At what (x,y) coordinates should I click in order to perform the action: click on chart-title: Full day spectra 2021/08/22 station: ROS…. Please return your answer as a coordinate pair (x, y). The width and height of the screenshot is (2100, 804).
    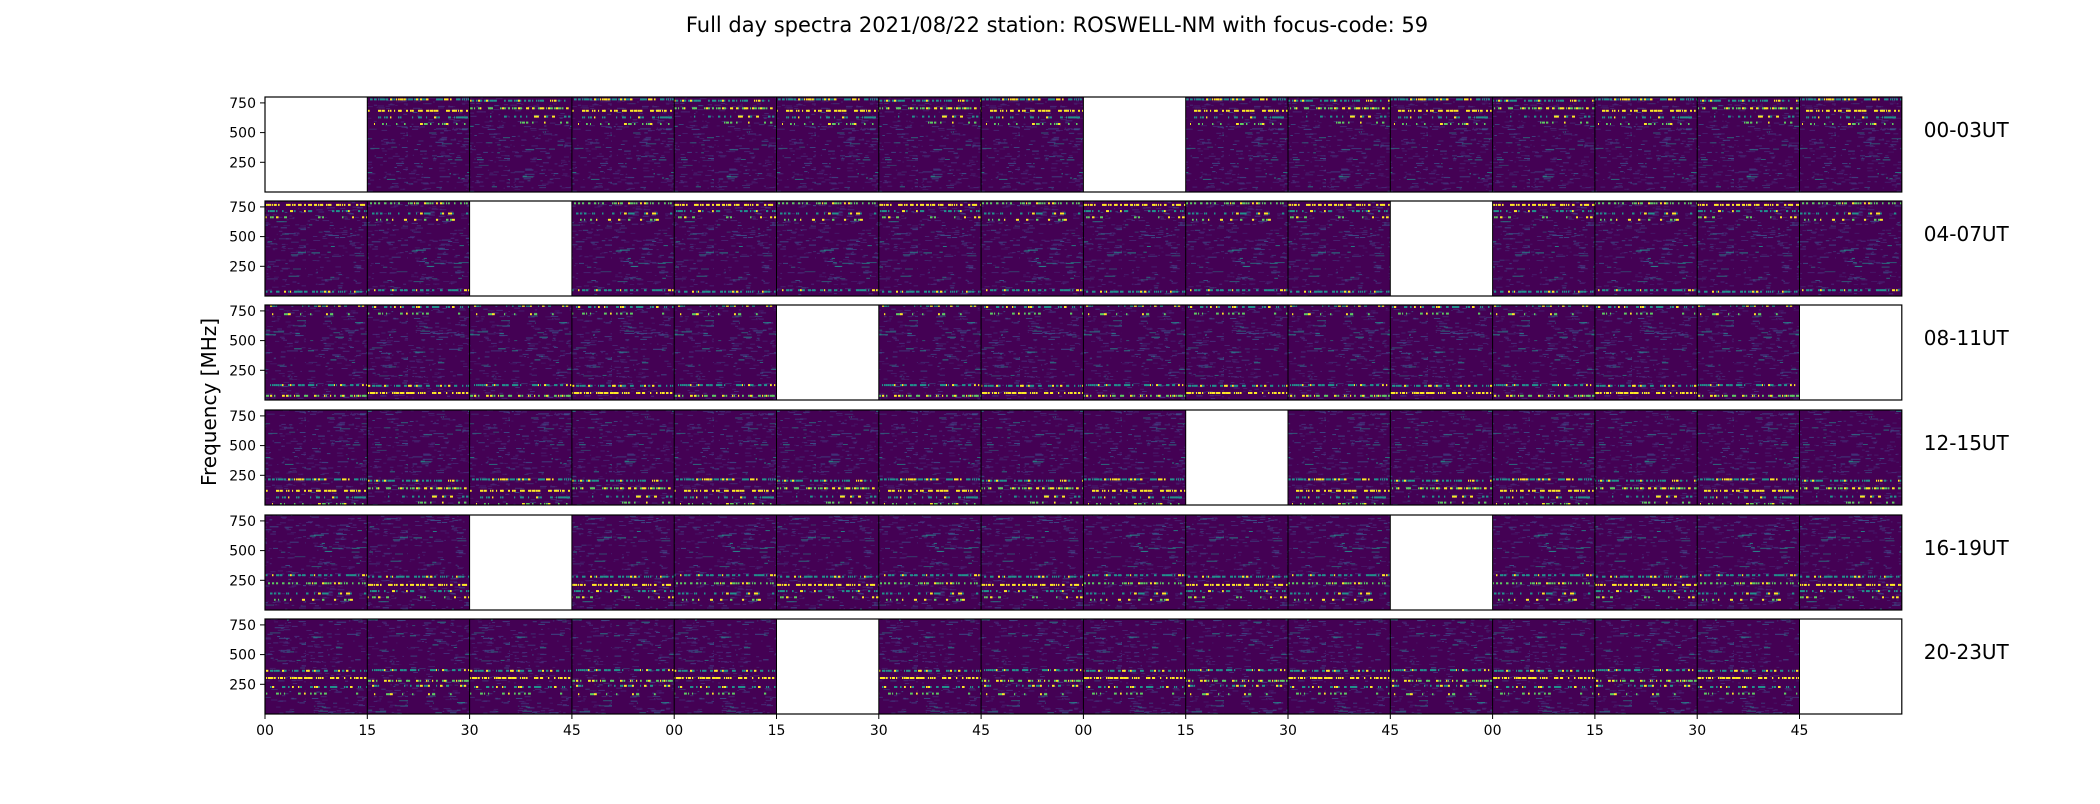
    Looking at the image, I should click on (1057, 25).